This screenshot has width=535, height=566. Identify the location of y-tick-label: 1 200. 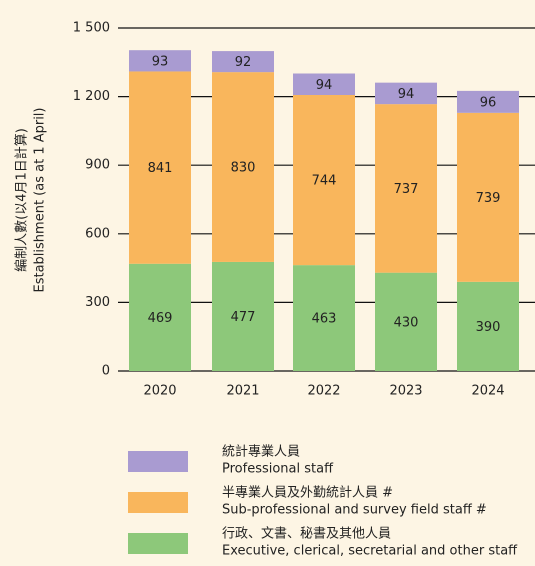
(91, 96).